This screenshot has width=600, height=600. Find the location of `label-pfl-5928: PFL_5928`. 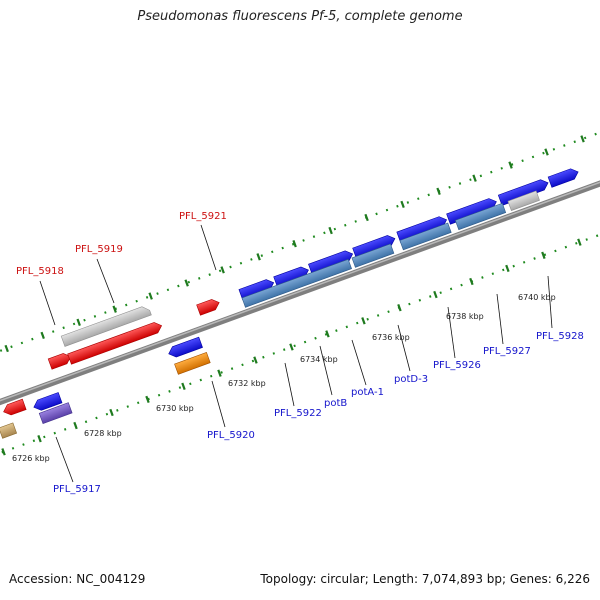

label-pfl-5928: PFL_5928 is located at coordinates (560, 336).